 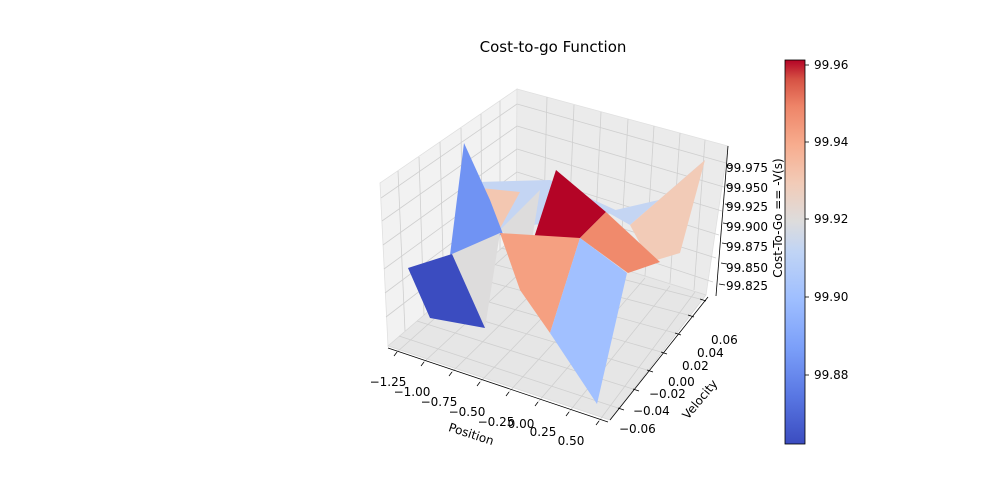 What do you see at coordinates (521, 424) in the screenshot?
I see `x-tick-label: 0.00` at bounding box center [521, 424].